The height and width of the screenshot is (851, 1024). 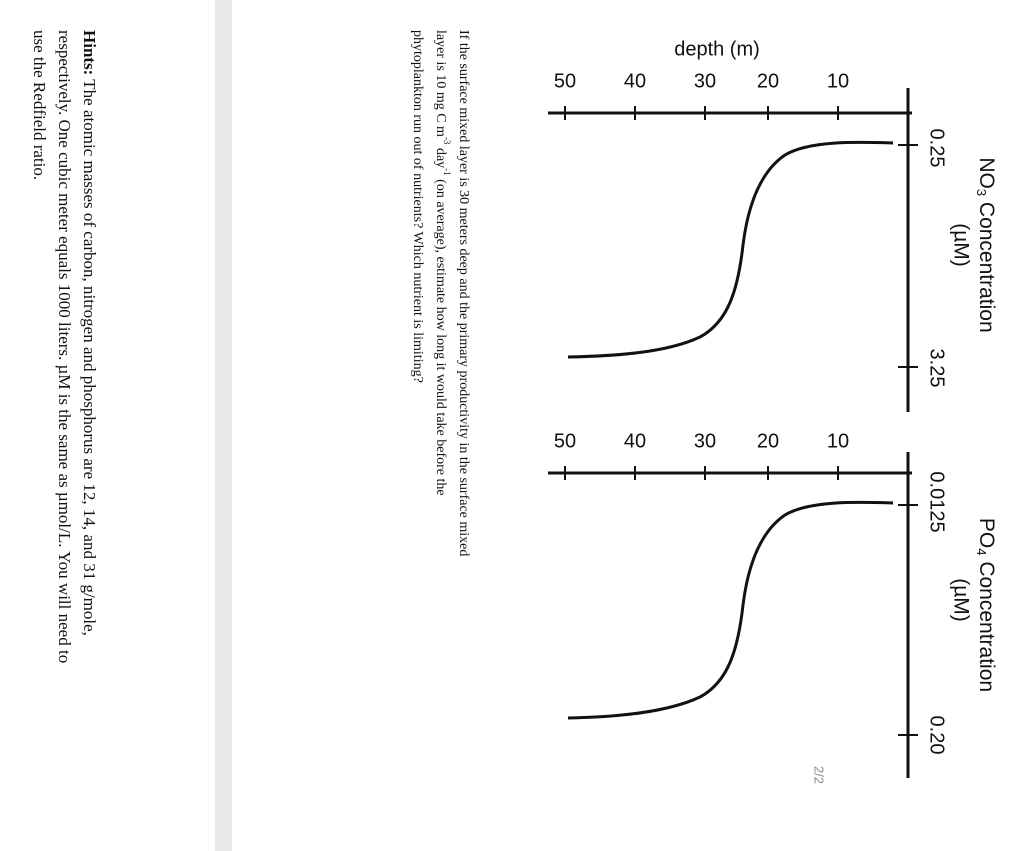 I want to click on hints-line: use the Redfield ratio., so click(x=39, y=105).